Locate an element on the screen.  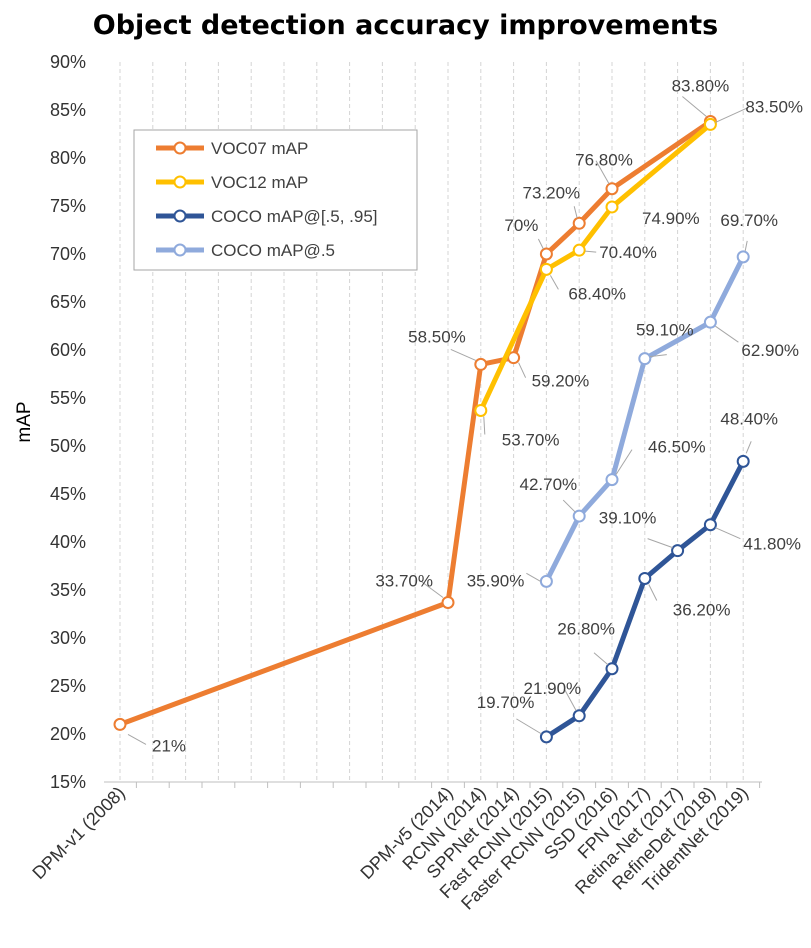
data-label: 33.70% is located at coordinates (404, 580).